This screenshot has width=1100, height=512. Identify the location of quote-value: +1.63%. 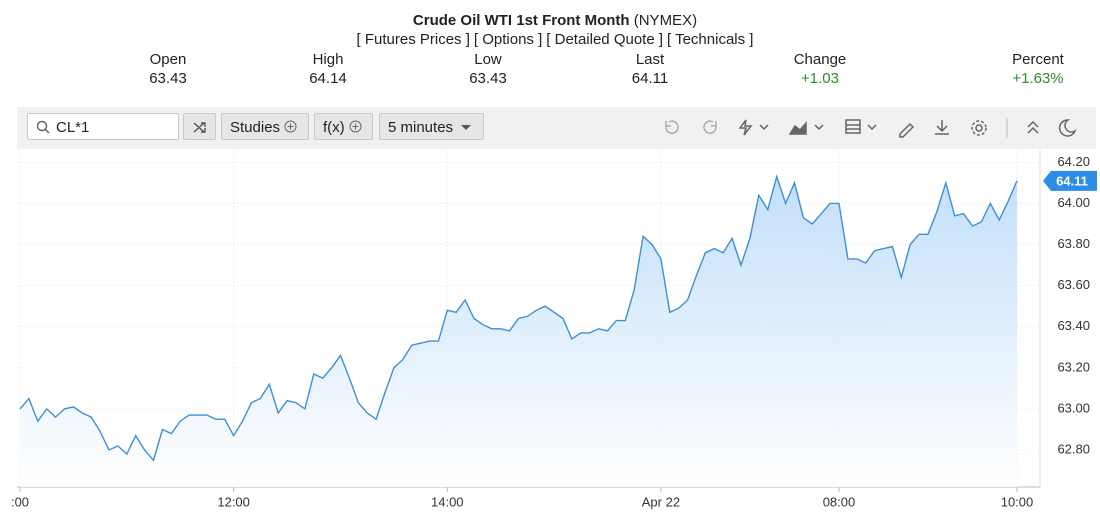
(1038, 78).